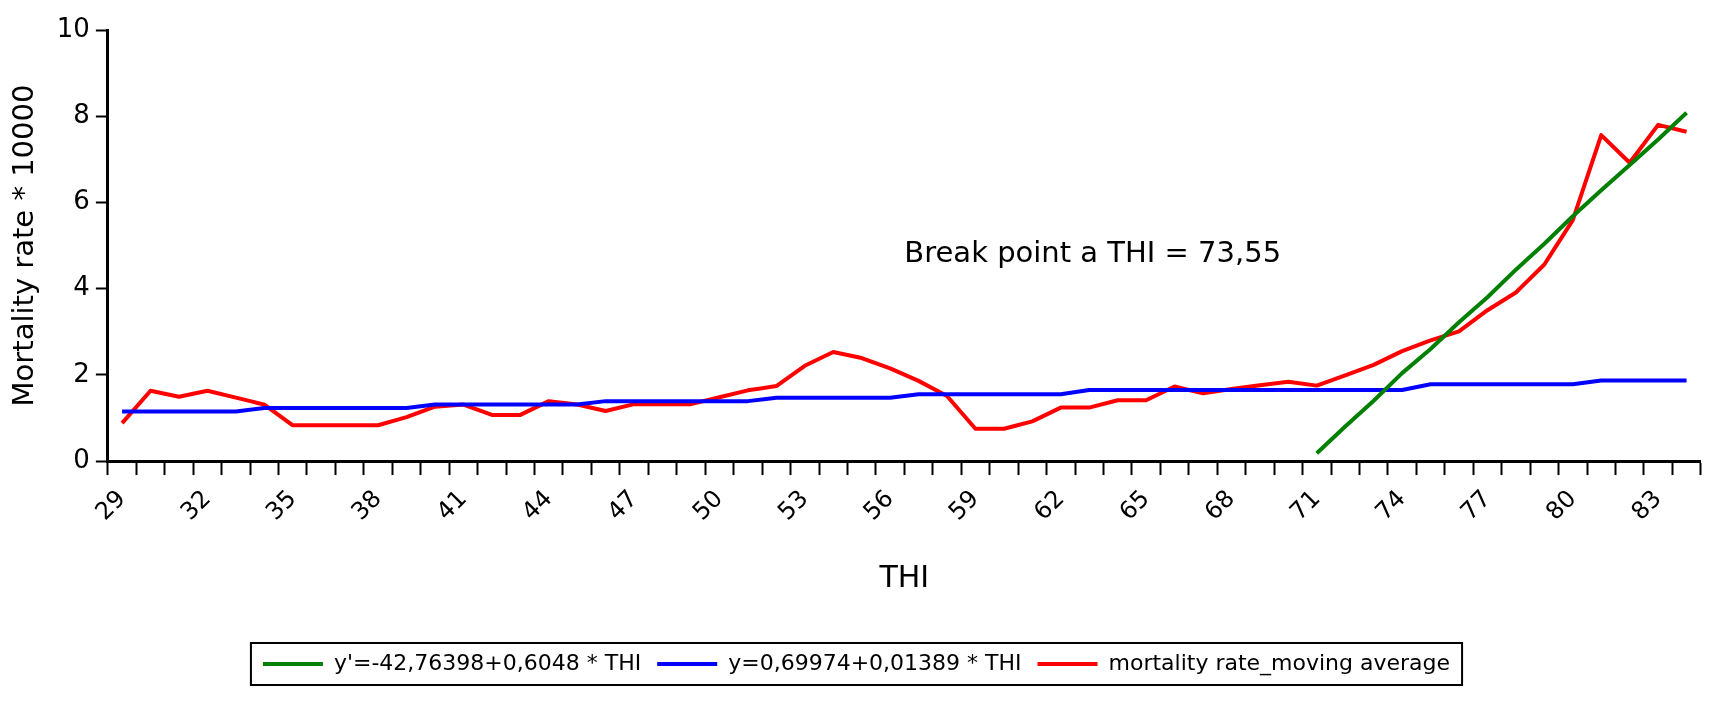 The image size is (1717, 709). Describe the element at coordinates (451, 505) in the screenshot. I see `x-tick-label: 41` at that location.